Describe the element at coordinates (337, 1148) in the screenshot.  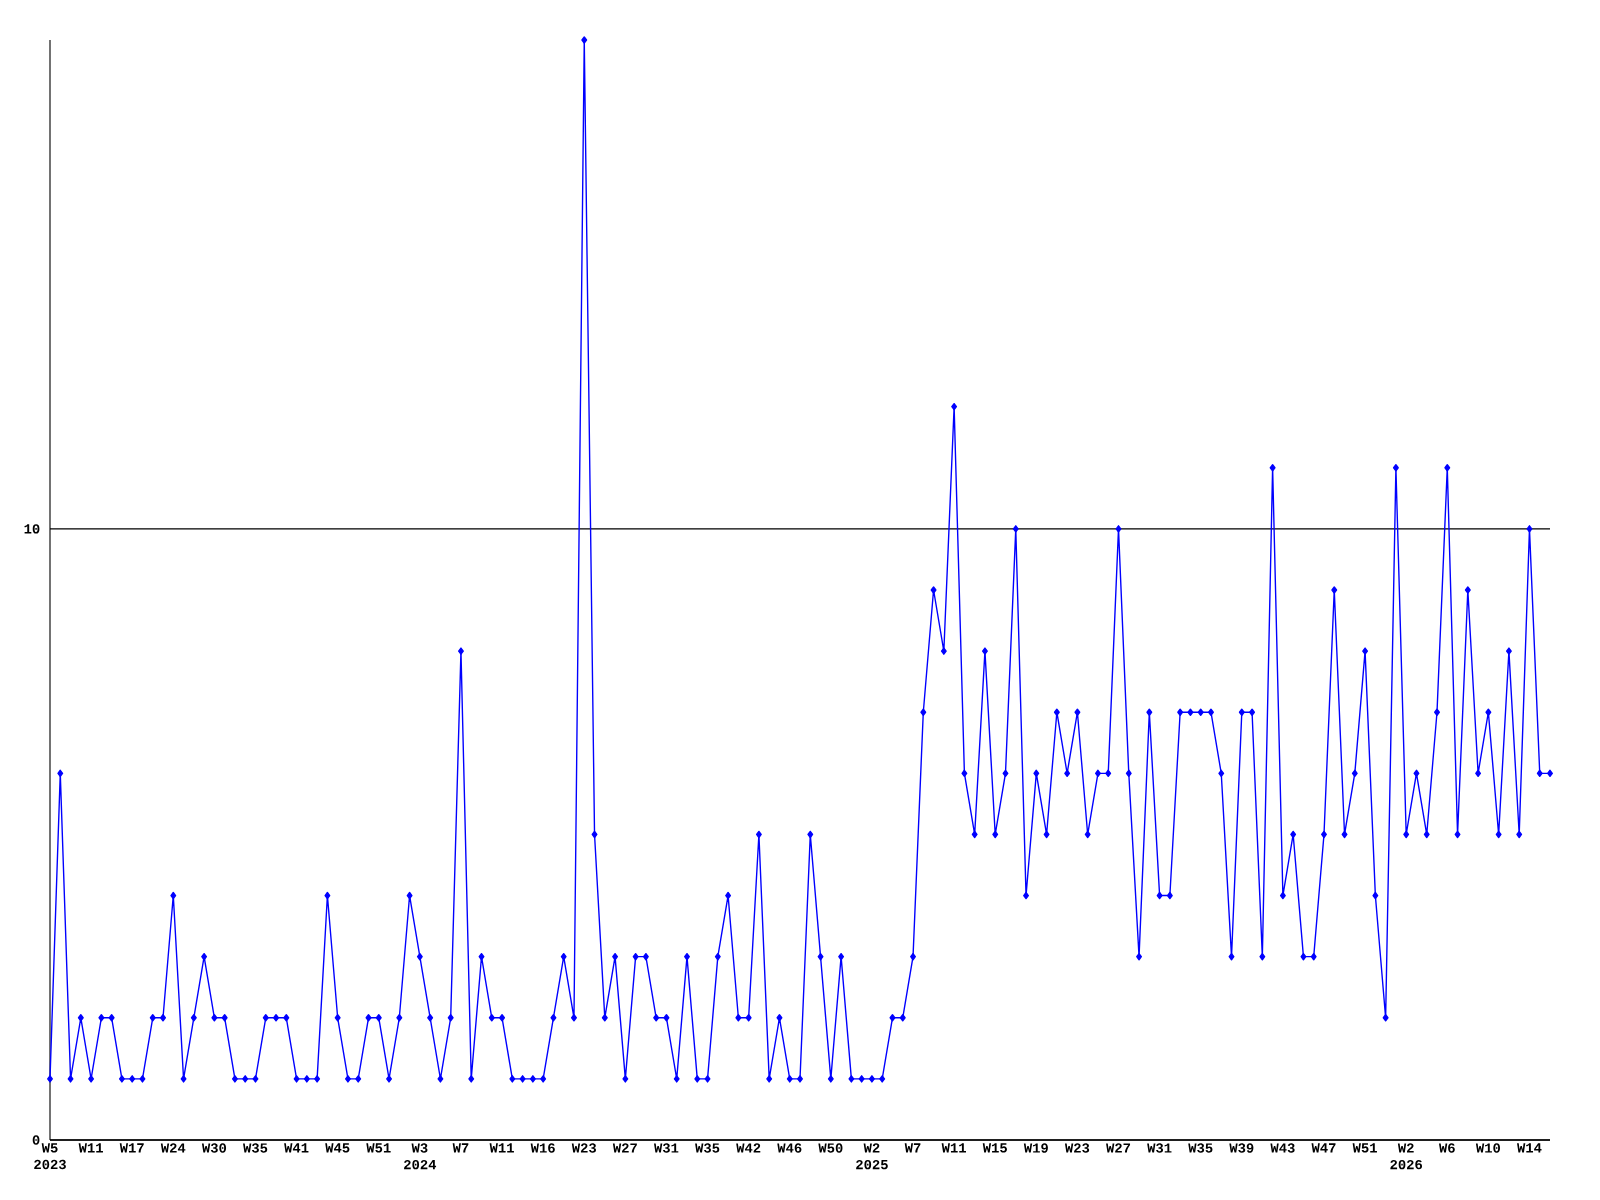
I see `x-tick-label: W45` at that location.